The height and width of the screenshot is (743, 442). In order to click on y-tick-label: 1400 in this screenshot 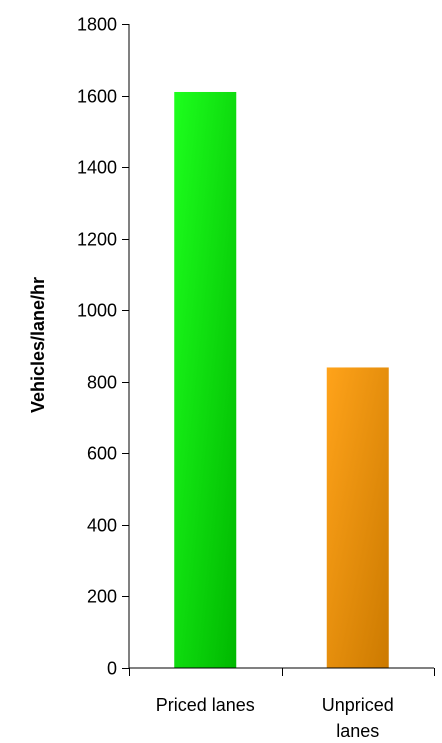, I will do `click(97, 168)`.